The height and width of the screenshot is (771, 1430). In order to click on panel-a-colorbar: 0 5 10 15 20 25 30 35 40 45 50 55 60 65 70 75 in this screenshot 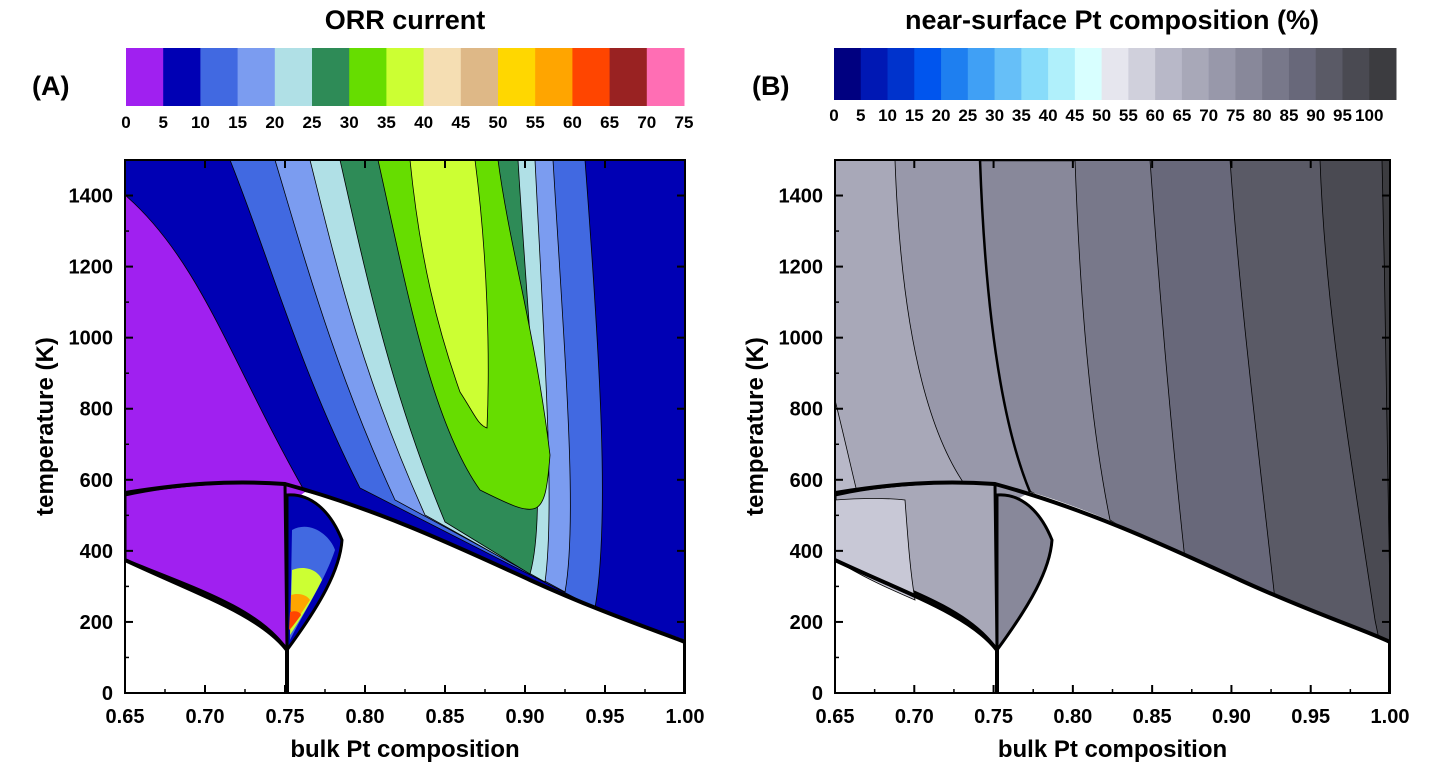, I will do `click(407, 90)`.